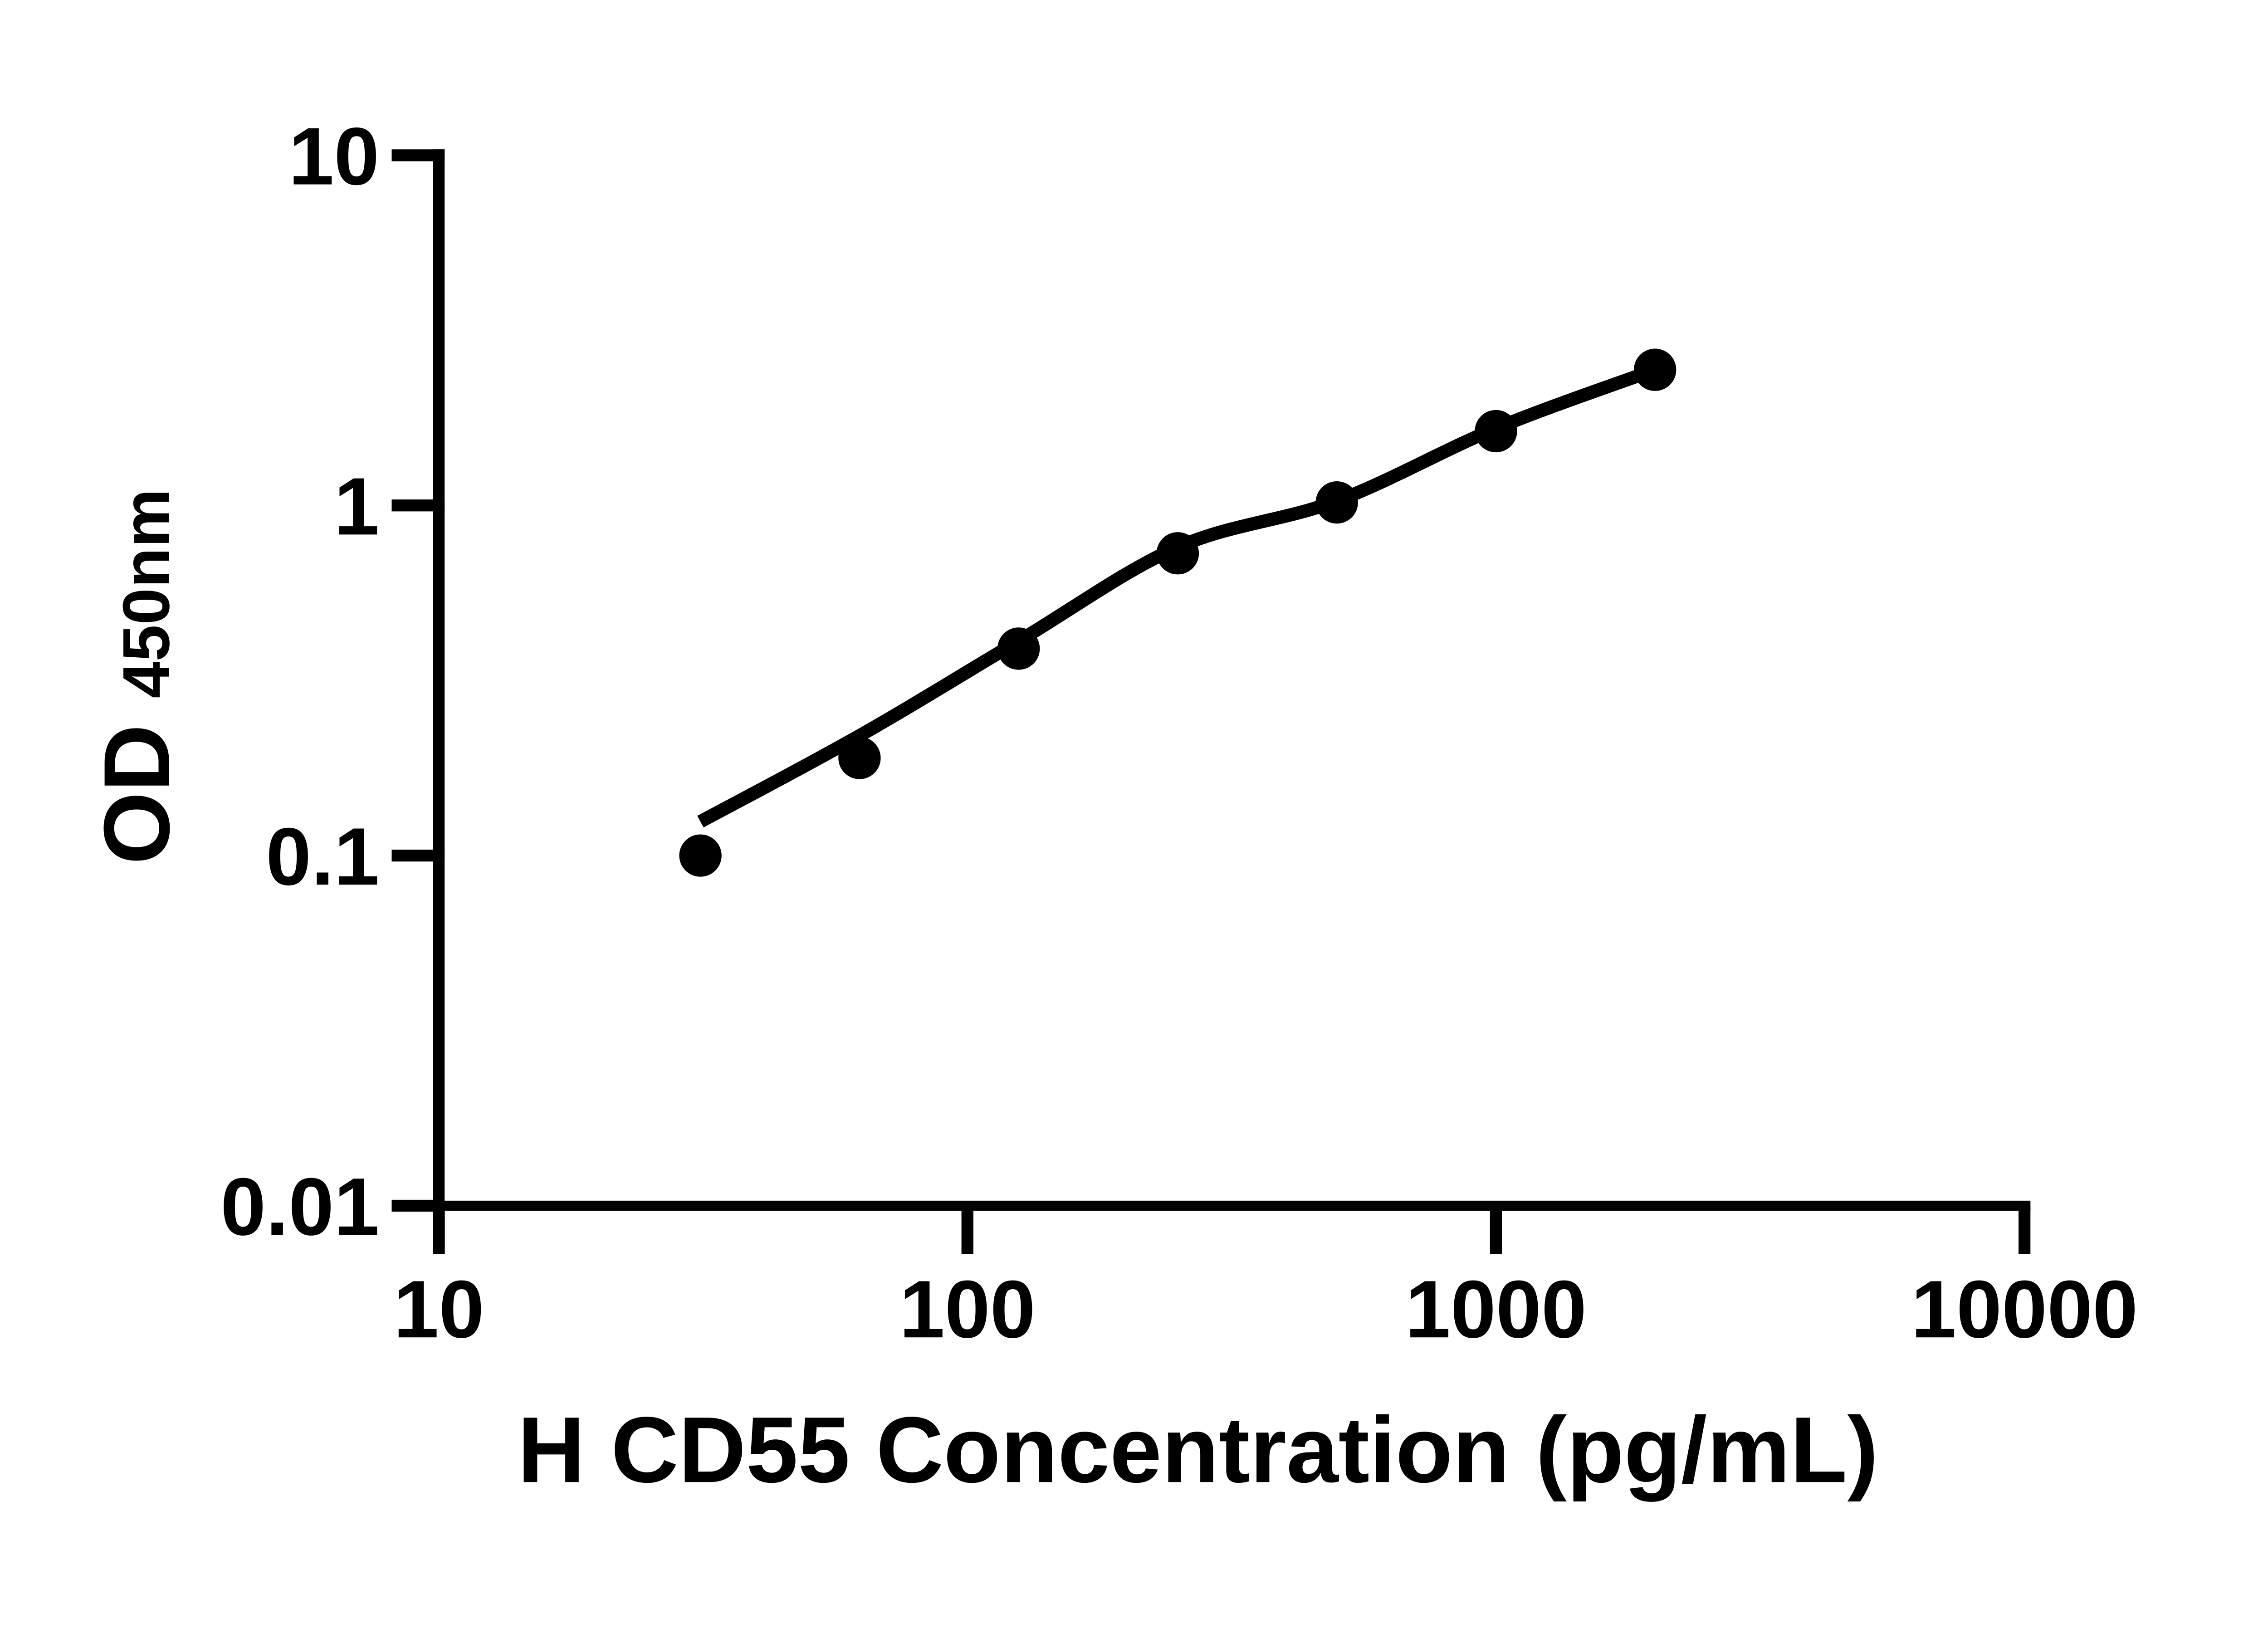 The width and height of the screenshot is (2268, 1633). Describe the element at coordinates (439, 1309) in the screenshot. I see `x-tick-label: 10` at that location.